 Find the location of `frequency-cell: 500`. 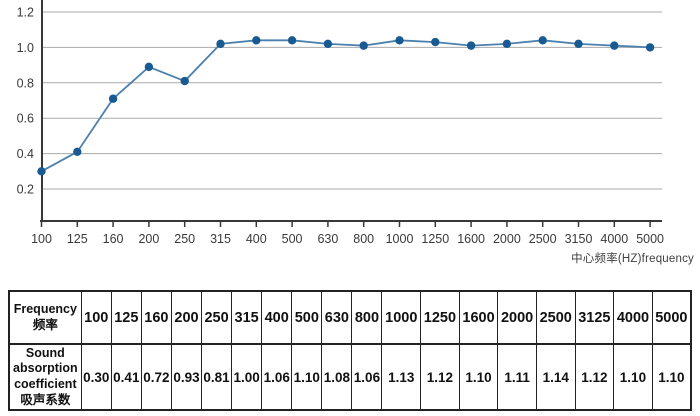

frequency-cell: 500 is located at coordinates (307, 317).